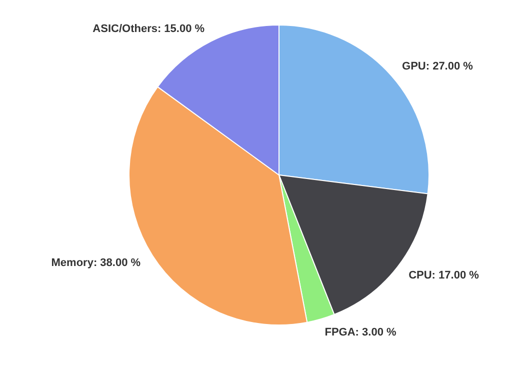  What do you see at coordinates (96, 262) in the screenshot?
I see `slice-label: Memory: 38.00 %` at bounding box center [96, 262].